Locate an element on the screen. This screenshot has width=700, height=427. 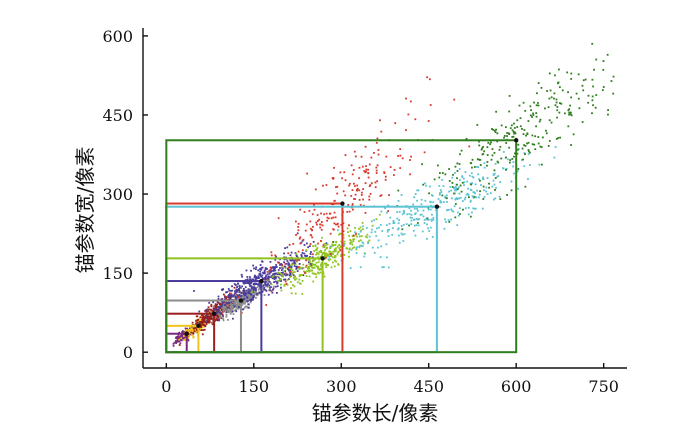
x-tick-label: 750 is located at coordinates (603, 386).